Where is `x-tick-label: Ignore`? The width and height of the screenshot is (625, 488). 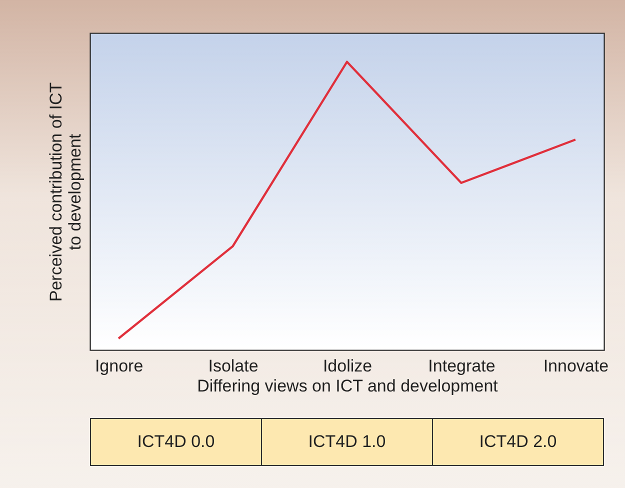 x-tick-label: Ignore is located at coordinates (119, 366).